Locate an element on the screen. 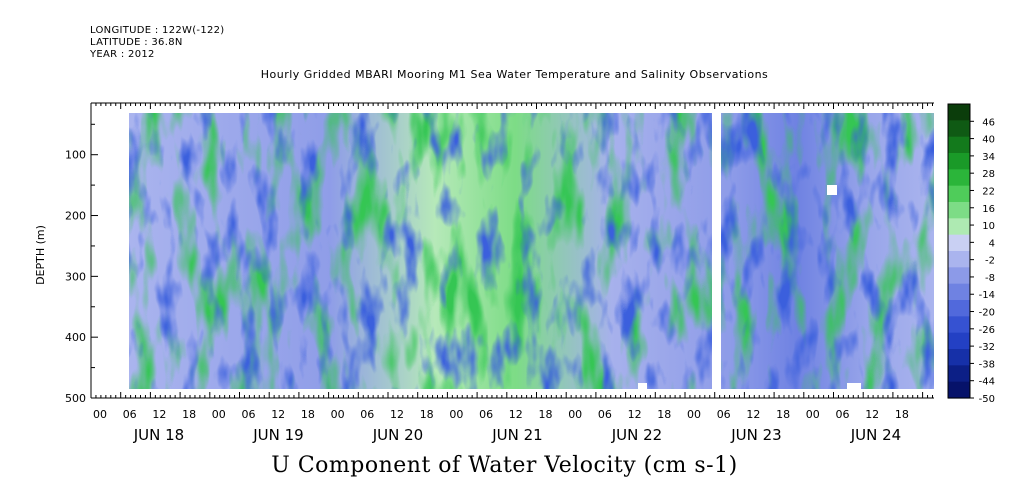  colorbar-label: -44 is located at coordinates (987, 382).